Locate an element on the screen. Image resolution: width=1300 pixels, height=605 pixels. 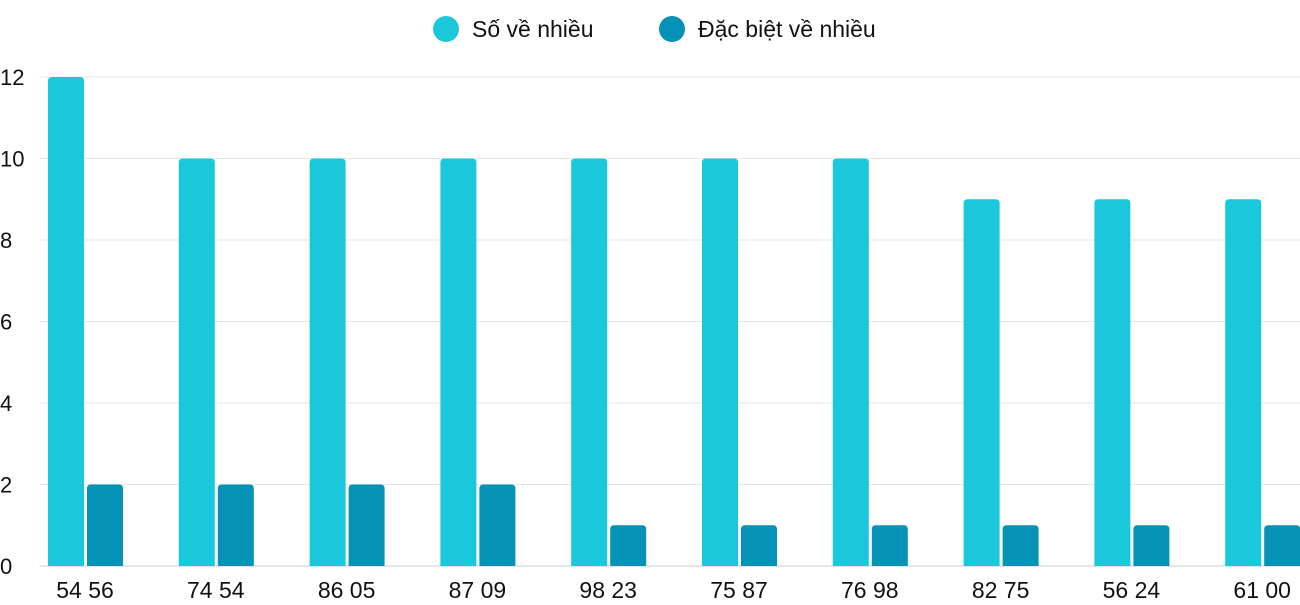
x-tick-label: 98 23 is located at coordinates (608, 588).